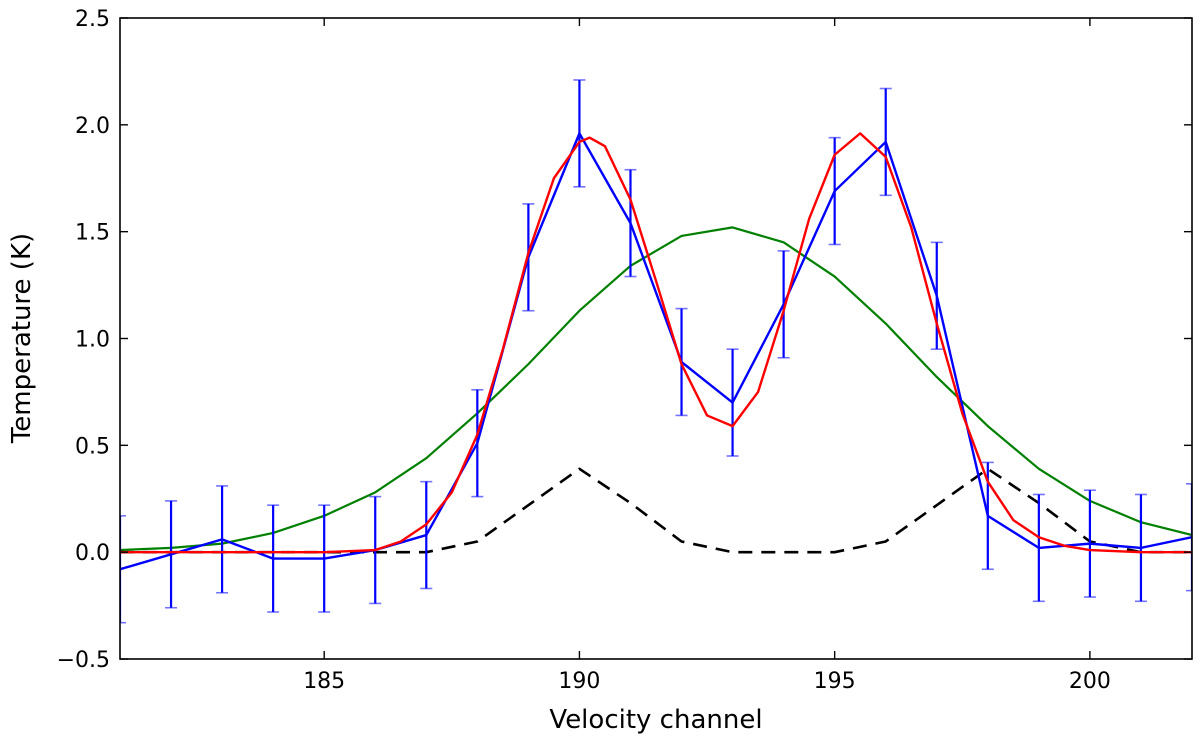 The height and width of the screenshot is (744, 1200). I want to click on y-tick-label: 2.5, so click(92, 19).